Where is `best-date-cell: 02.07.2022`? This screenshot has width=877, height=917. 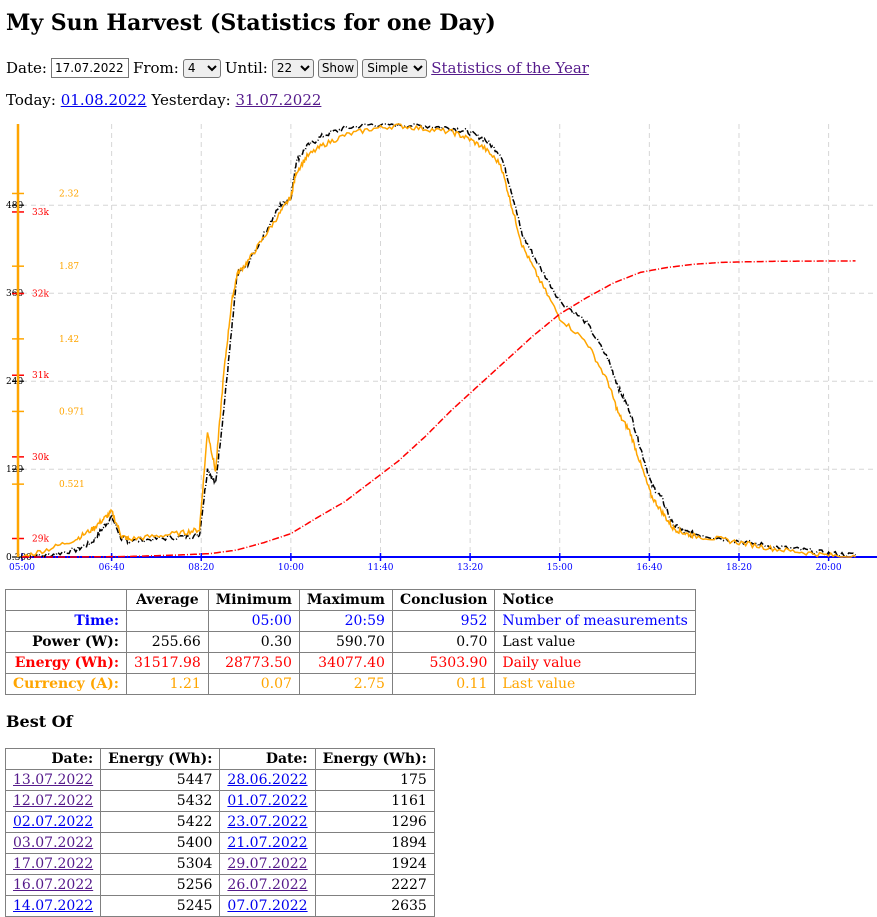
best-date-cell: 02.07.2022 is located at coordinates (53, 822).